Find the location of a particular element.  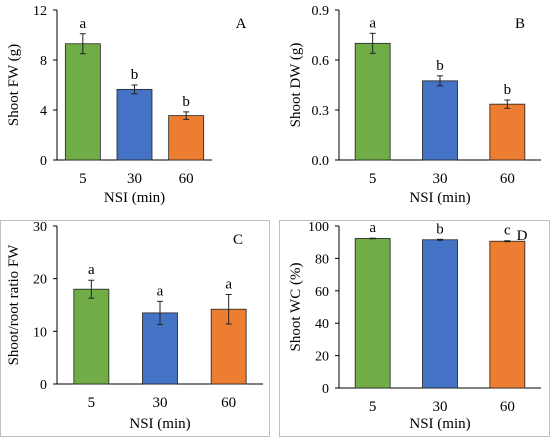

panel-b-xtick-label-60: 60 is located at coordinates (507, 179).